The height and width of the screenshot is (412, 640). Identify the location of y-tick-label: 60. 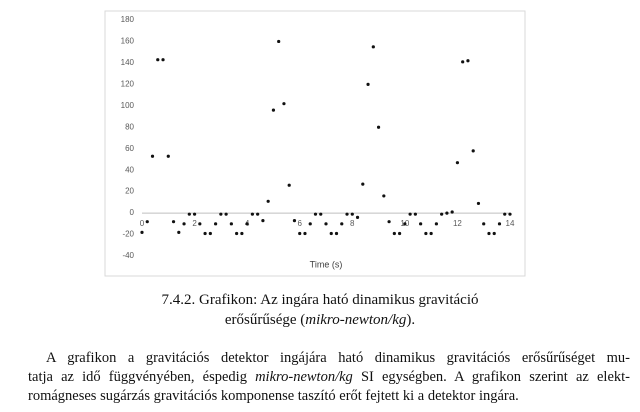
(129, 148).